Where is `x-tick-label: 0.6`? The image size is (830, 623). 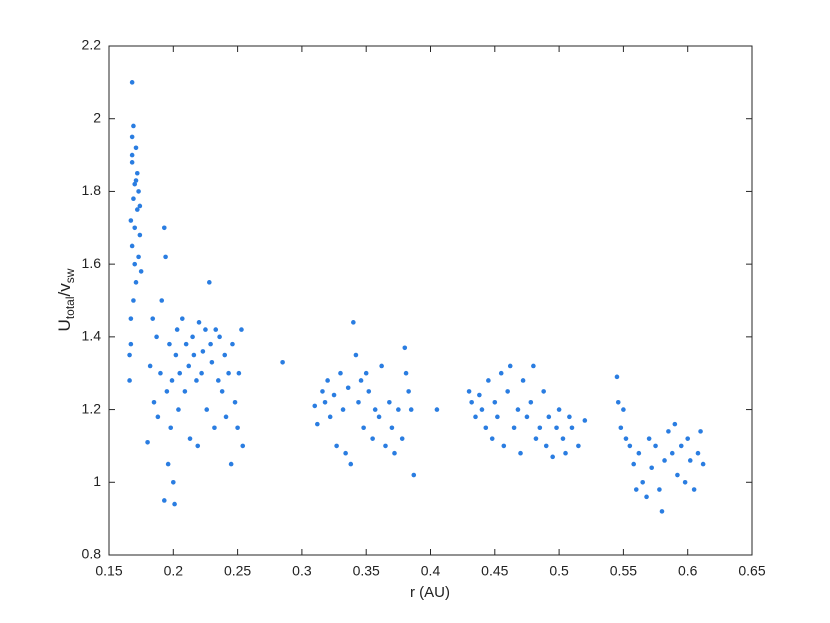
x-tick-label: 0.6 is located at coordinates (688, 571).